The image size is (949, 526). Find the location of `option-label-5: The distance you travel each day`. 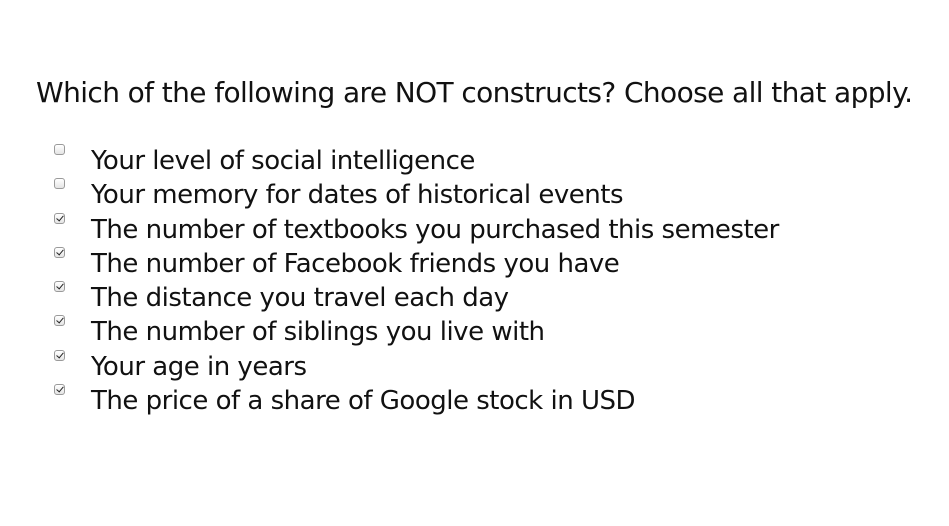

option-label-5: The distance you travel each day is located at coordinates (300, 298).